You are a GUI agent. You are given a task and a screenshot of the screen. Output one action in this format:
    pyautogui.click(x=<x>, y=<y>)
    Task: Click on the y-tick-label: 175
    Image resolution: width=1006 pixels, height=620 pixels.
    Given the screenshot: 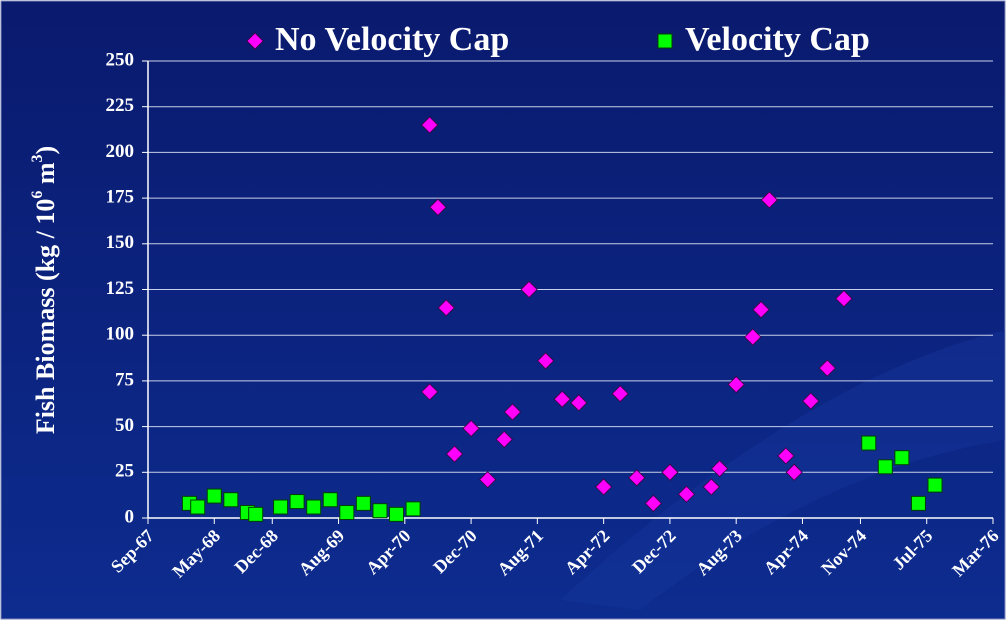 What is the action you would take?
    pyautogui.click(x=120, y=196)
    